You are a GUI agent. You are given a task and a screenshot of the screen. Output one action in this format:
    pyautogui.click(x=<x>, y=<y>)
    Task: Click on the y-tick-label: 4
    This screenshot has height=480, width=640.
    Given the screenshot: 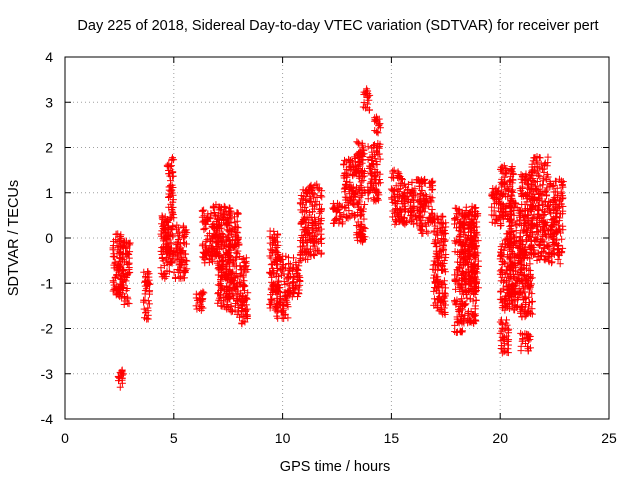 What is the action you would take?
    pyautogui.click(x=49, y=57)
    